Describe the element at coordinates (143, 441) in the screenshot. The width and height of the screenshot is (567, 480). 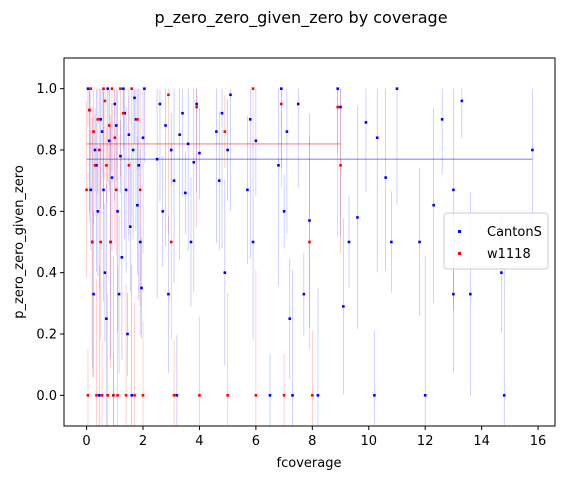
I see `x-tick-label: 2` at that location.